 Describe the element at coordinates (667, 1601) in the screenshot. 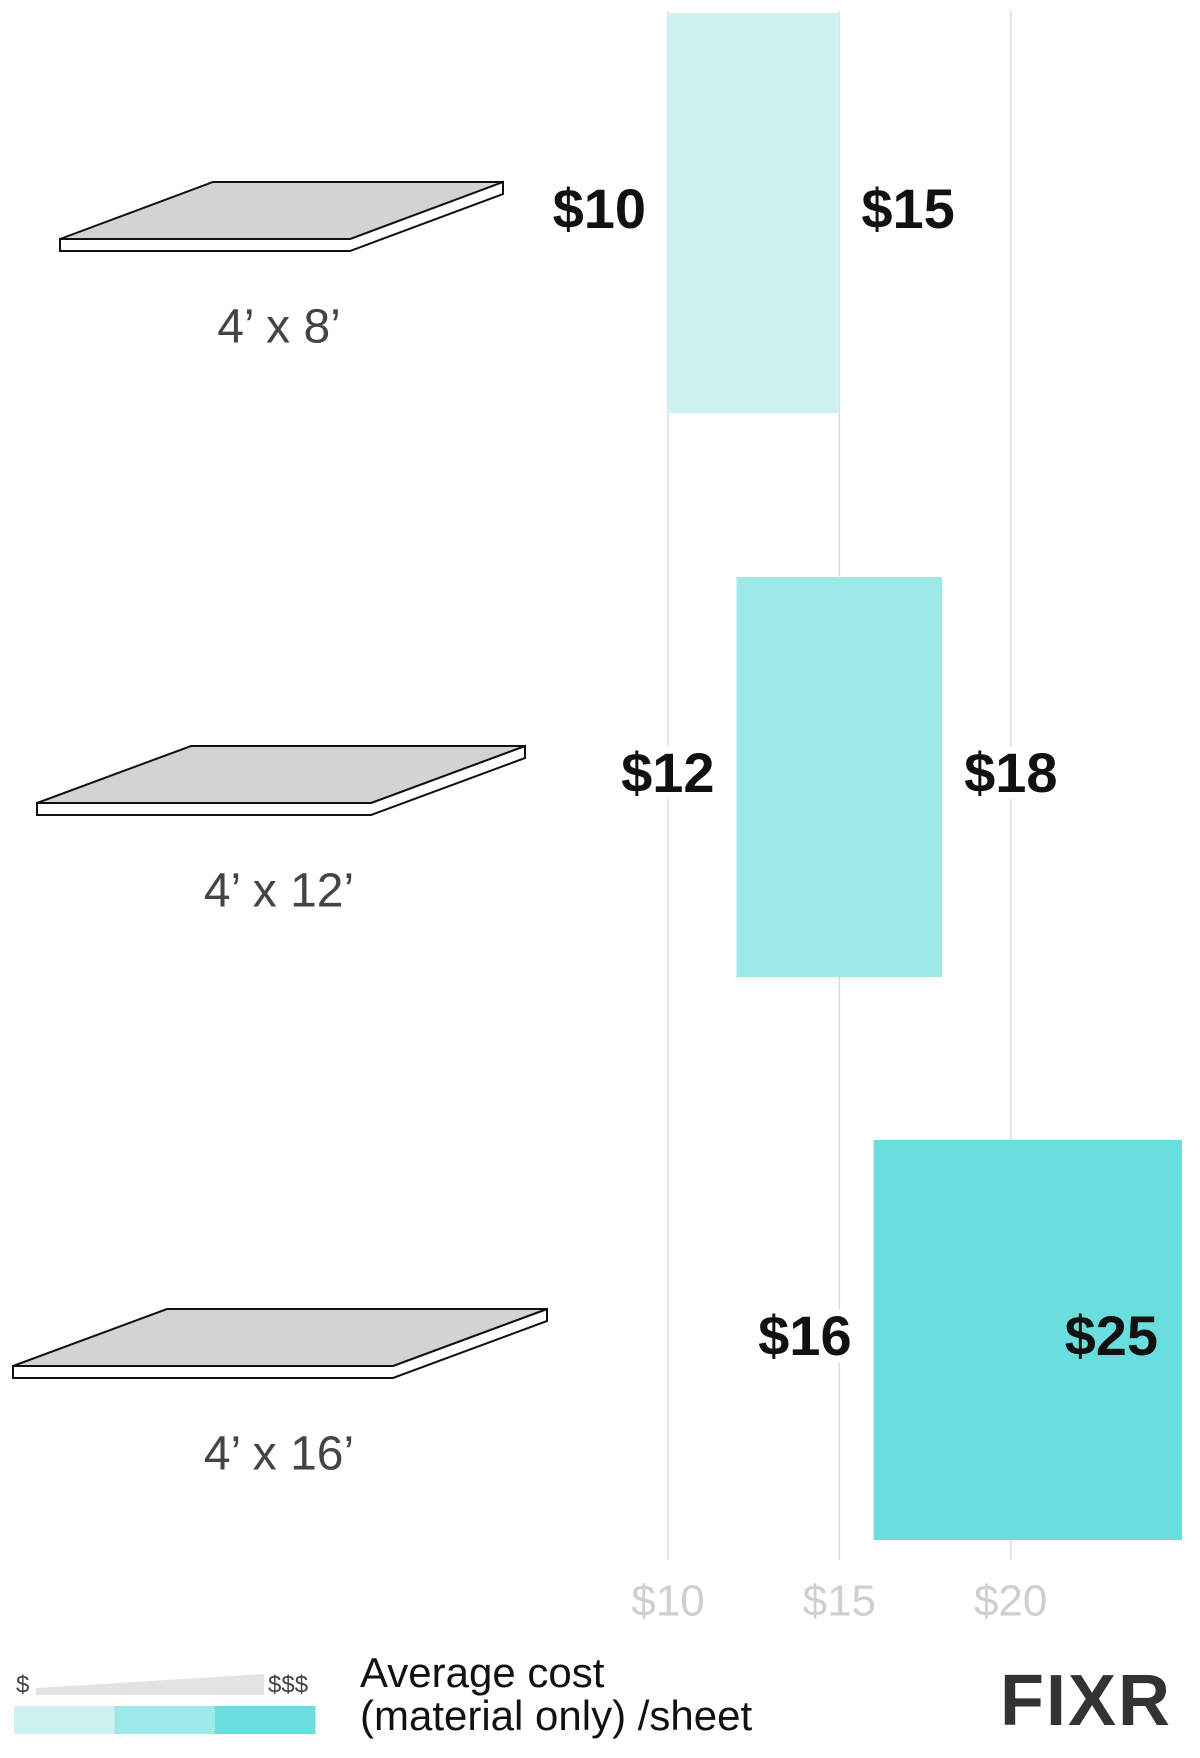

I see `x-tick-label: $10` at that location.